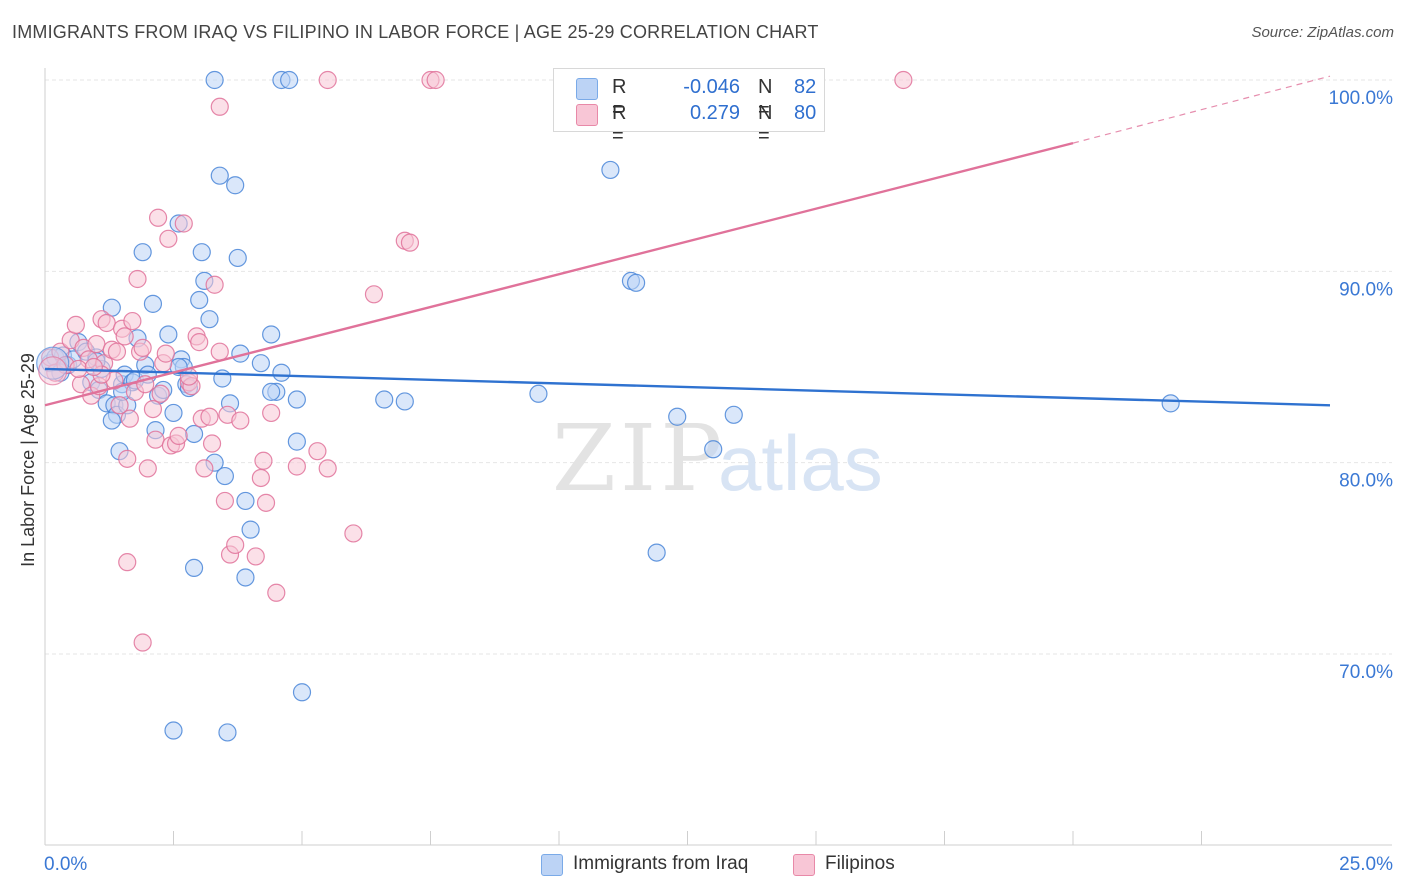 Image resolution: width=1406 pixels, height=892 pixels. I want to click on watermark-atlas: atlas, so click(800, 463).